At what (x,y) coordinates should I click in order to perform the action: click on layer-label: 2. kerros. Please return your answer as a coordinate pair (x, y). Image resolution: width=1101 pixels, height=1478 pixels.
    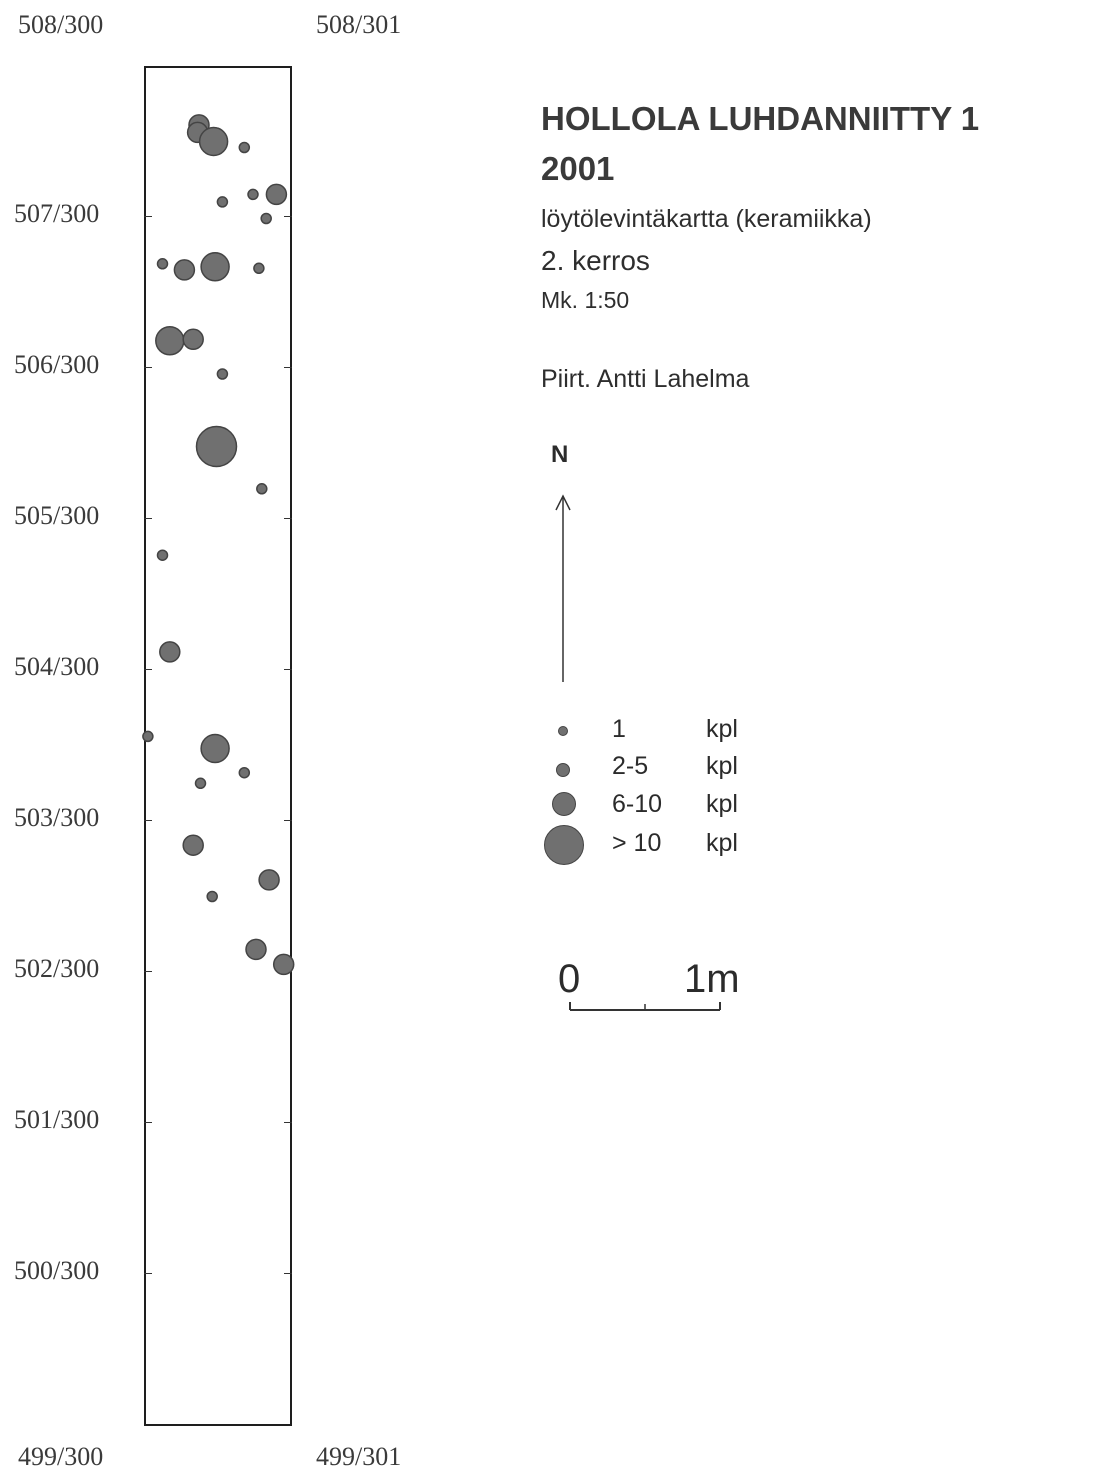
    Looking at the image, I should click on (595, 260).